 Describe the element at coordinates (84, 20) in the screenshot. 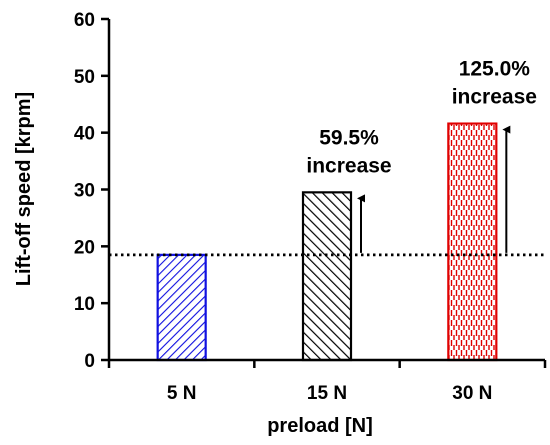

I see `y-tick-label: 60` at that location.